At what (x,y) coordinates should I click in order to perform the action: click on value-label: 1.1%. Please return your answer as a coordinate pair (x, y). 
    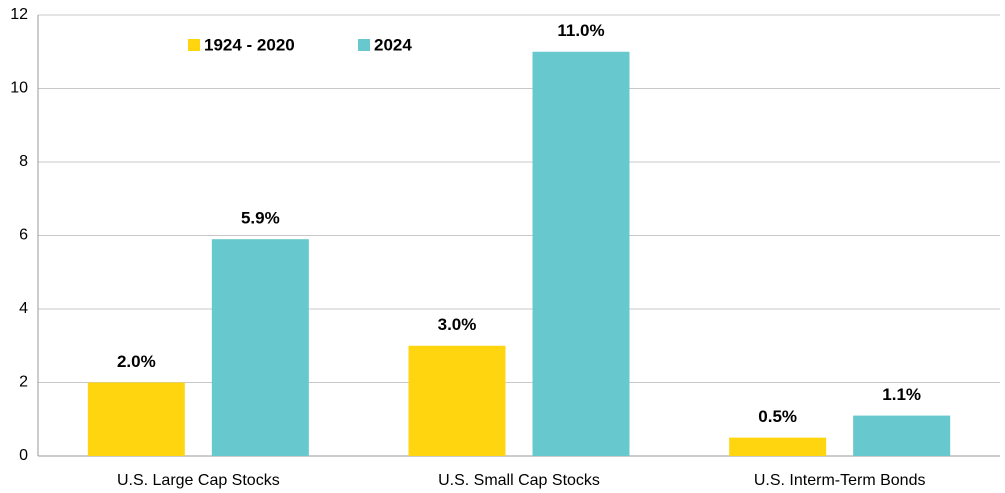
    Looking at the image, I should click on (901, 394).